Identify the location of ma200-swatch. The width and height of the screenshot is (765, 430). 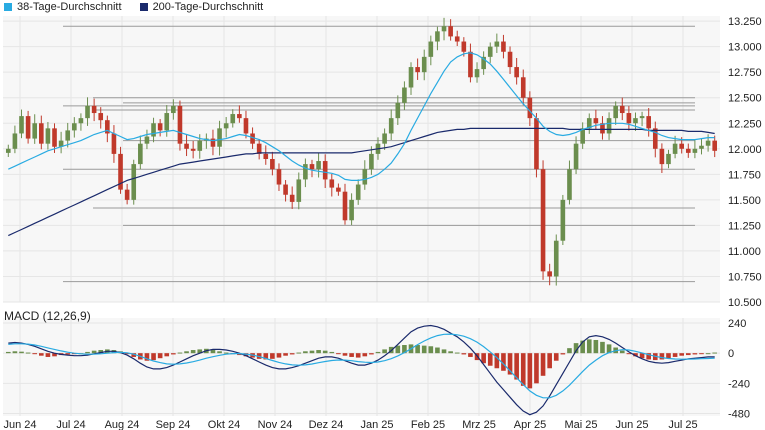
(143, 7).